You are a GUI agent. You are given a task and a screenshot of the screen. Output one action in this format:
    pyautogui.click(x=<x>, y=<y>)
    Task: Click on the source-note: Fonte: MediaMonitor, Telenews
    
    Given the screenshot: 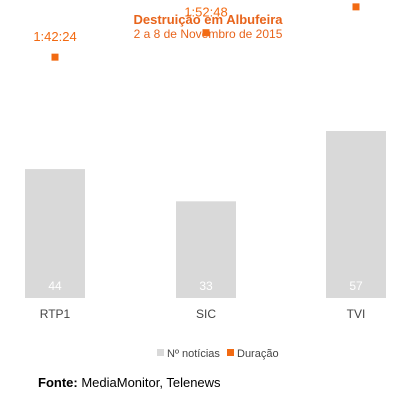 What is the action you would take?
    pyautogui.click(x=129, y=382)
    